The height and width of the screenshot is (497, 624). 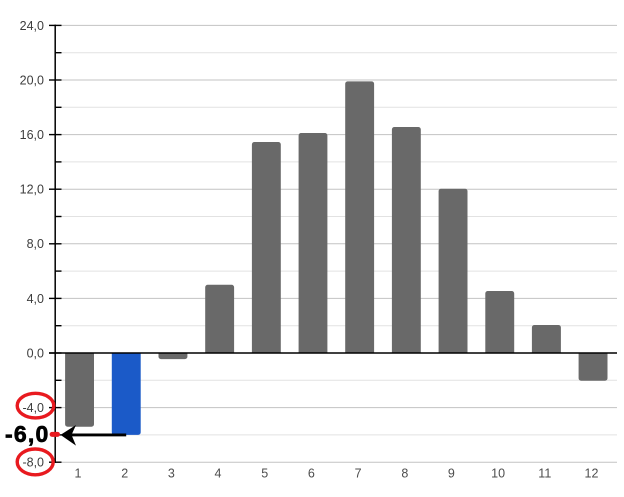 What do you see at coordinates (124, 474) in the screenshot?
I see `svg-text: 2` at bounding box center [124, 474].